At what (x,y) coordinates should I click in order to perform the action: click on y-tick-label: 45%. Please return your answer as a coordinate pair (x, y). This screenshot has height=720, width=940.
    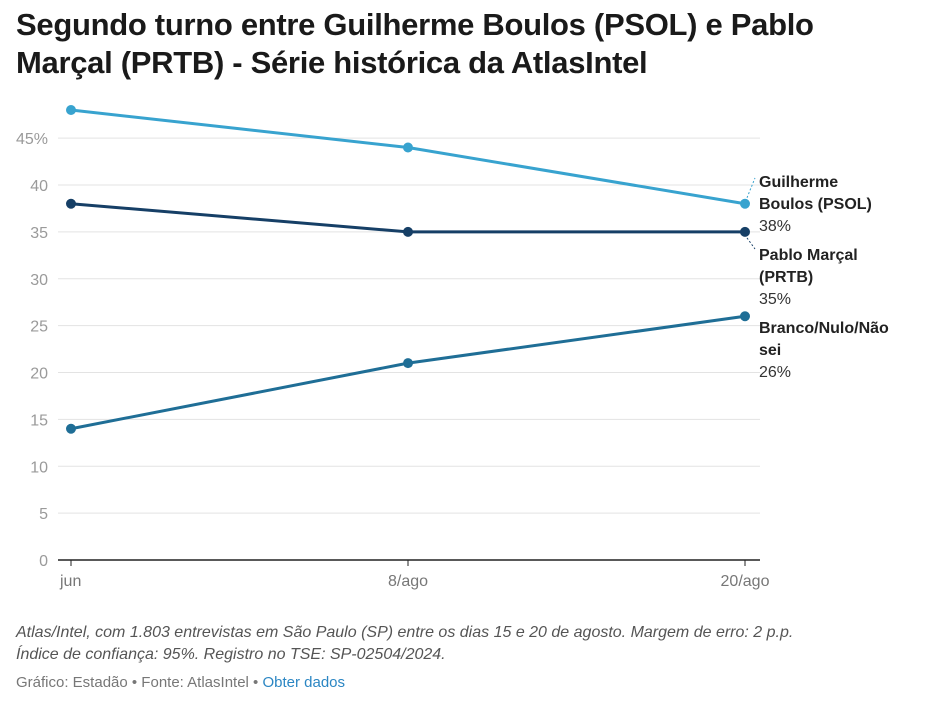
    Looking at the image, I should click on (32, 139).